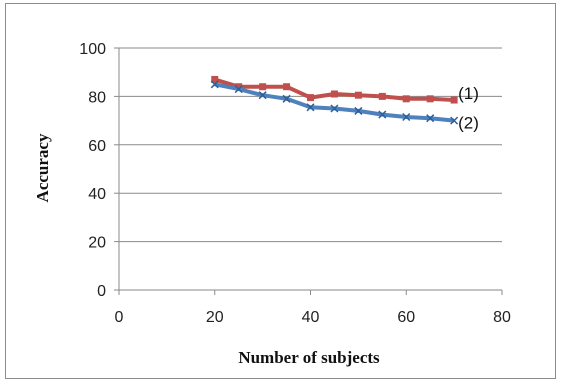 This screenshot has width=563, height=385. I want to click on y-tick-label-100: 100, so click(92, 49).